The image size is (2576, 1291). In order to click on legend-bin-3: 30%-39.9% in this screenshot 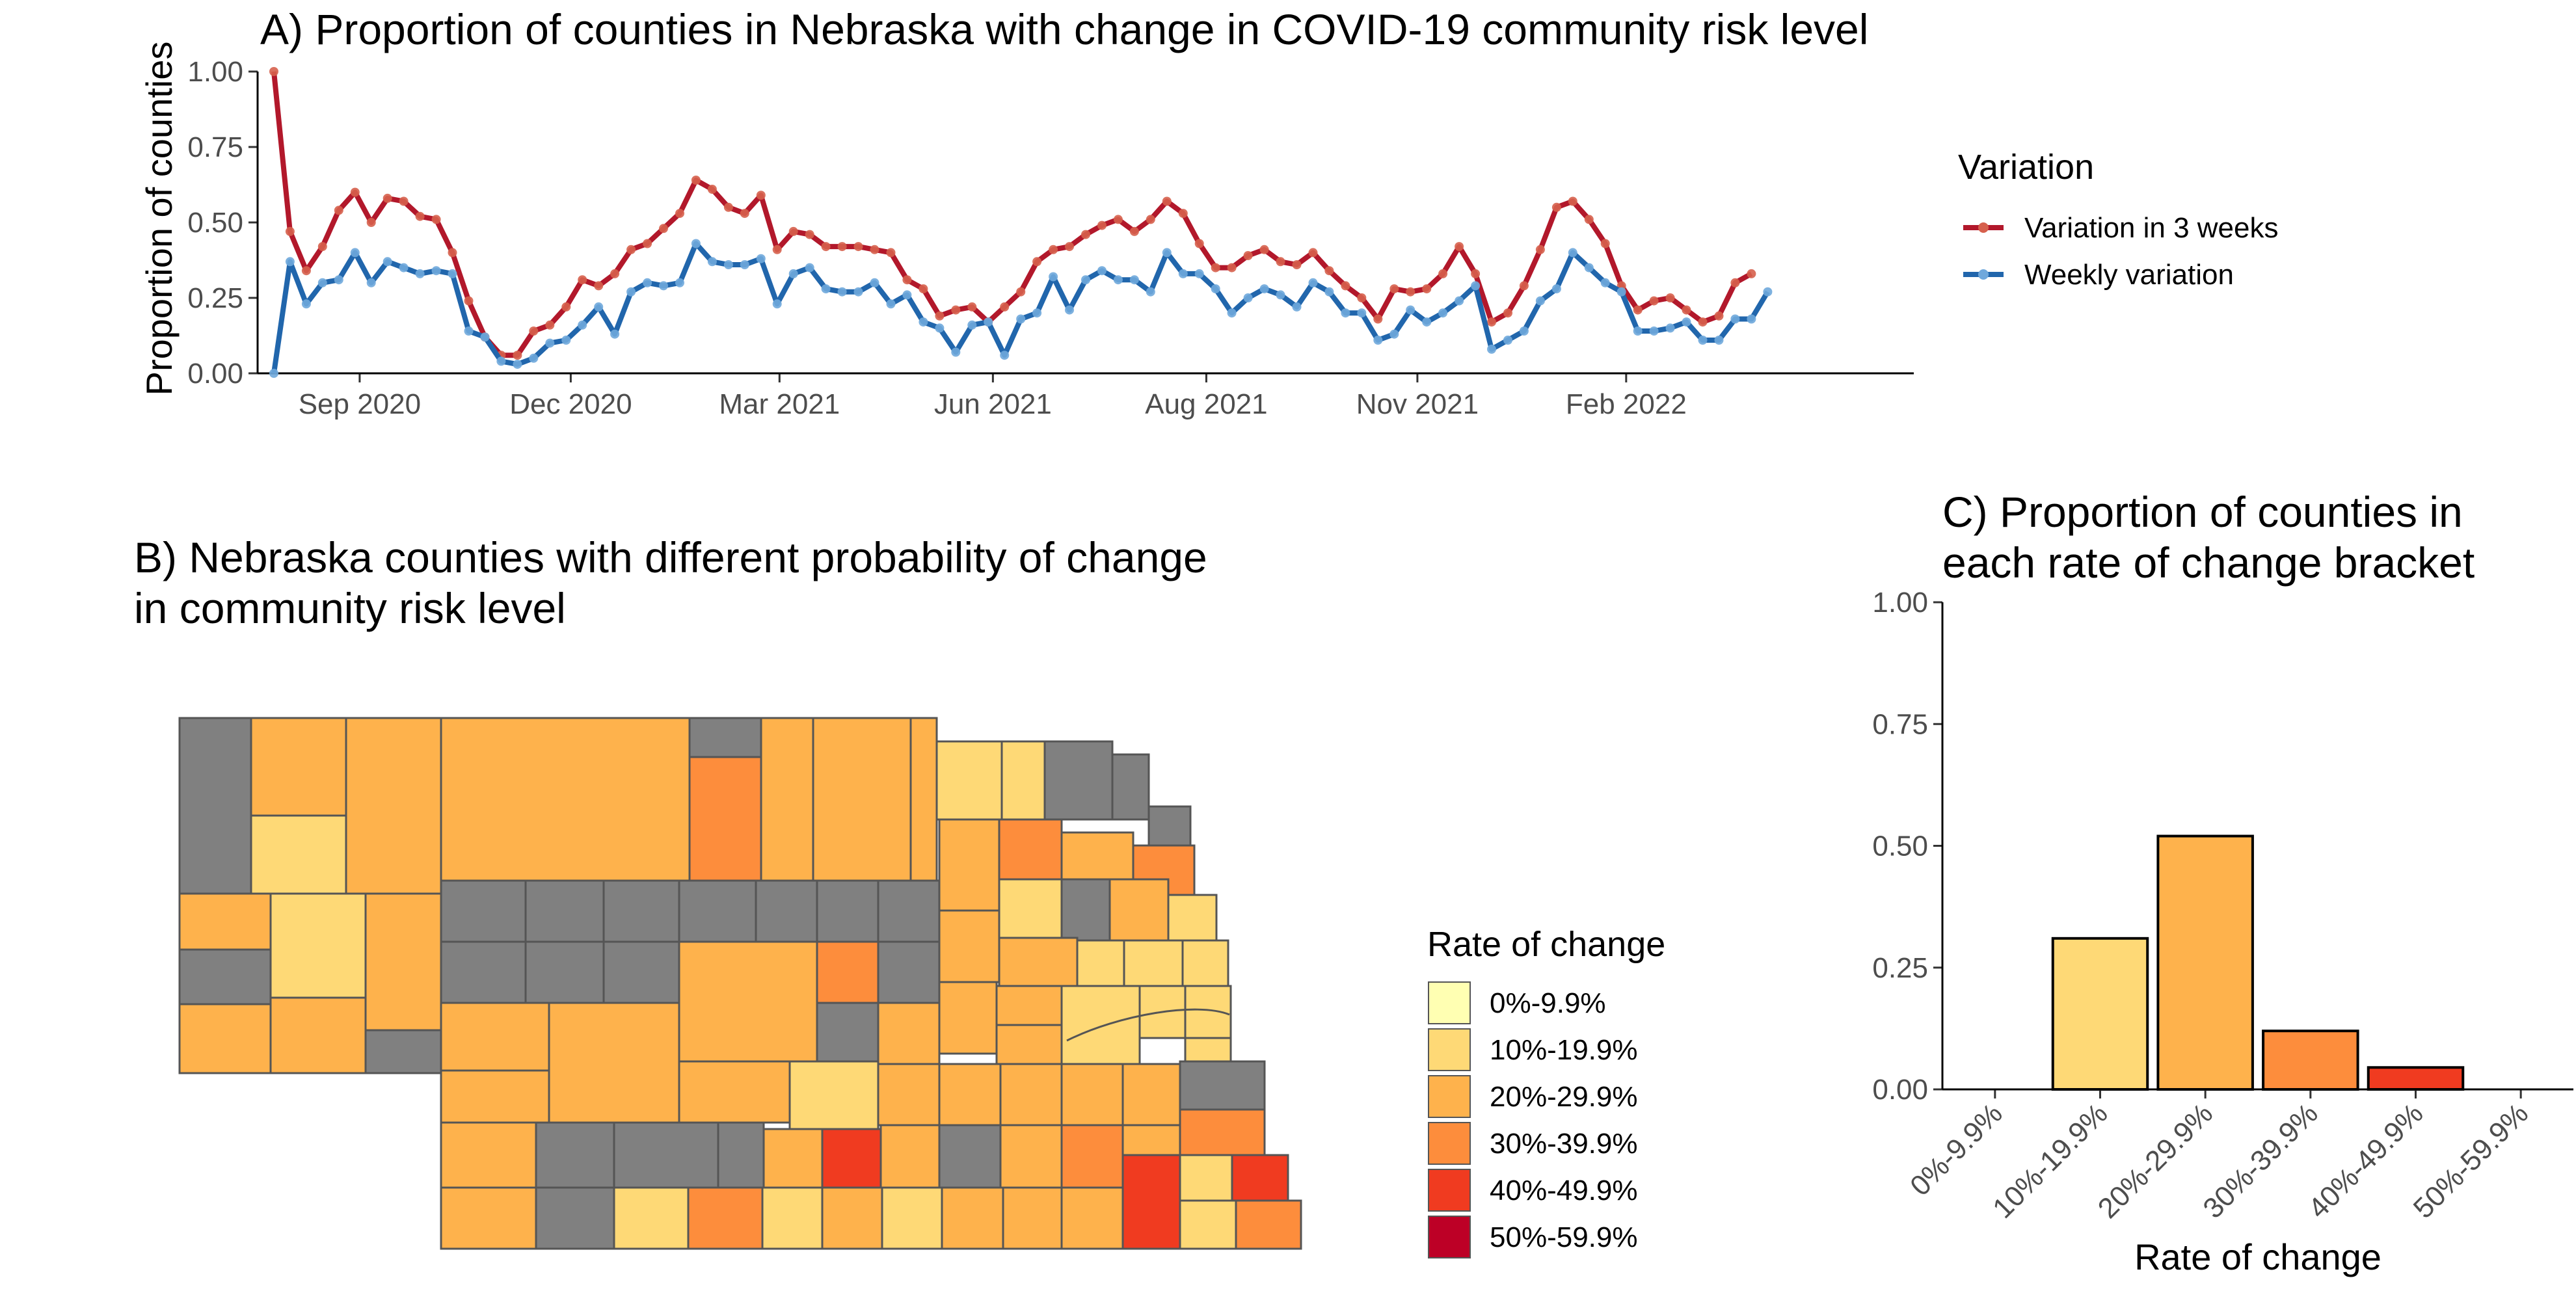, I will do `click(1532, 1143)`.